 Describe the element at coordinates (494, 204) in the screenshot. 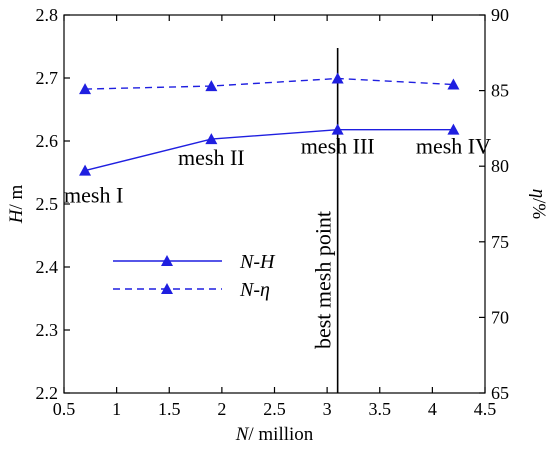

I see `y-right-axis-ticks: 65 70 75 80 85 90` at that location.